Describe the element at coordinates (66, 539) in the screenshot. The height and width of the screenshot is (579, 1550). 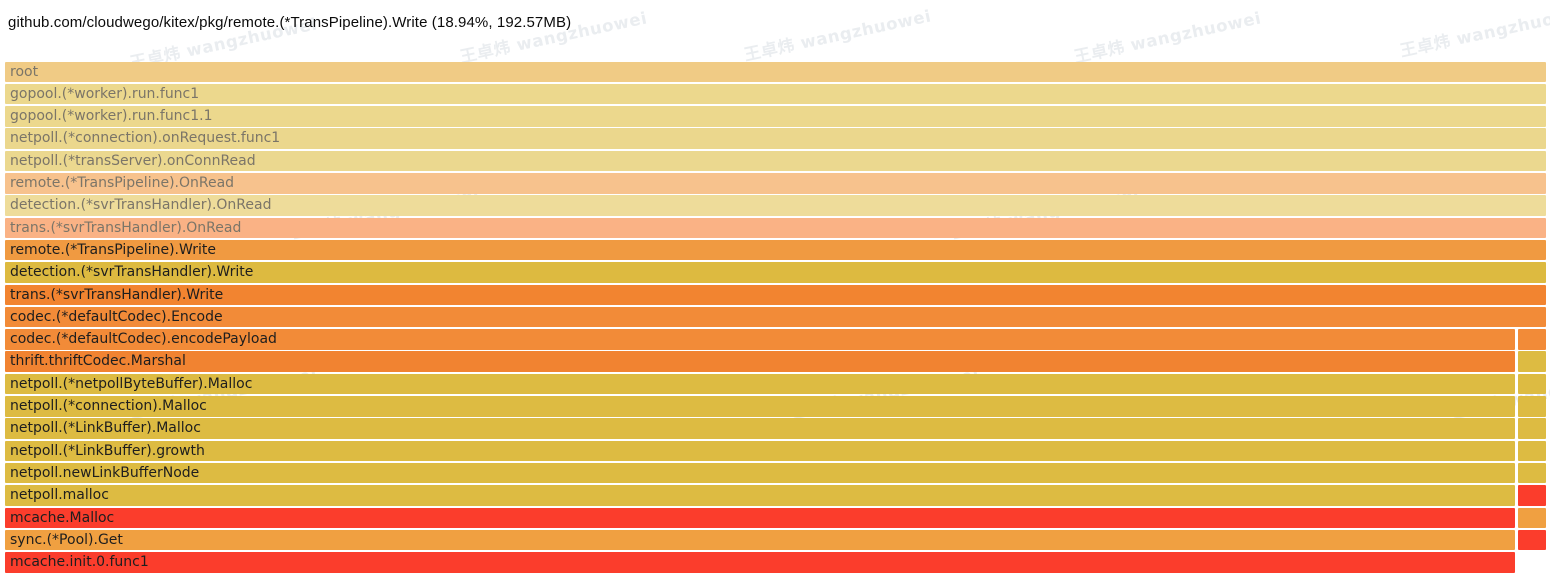
I see `flame-frame-label: sync.(*Pool).Get` at that location.